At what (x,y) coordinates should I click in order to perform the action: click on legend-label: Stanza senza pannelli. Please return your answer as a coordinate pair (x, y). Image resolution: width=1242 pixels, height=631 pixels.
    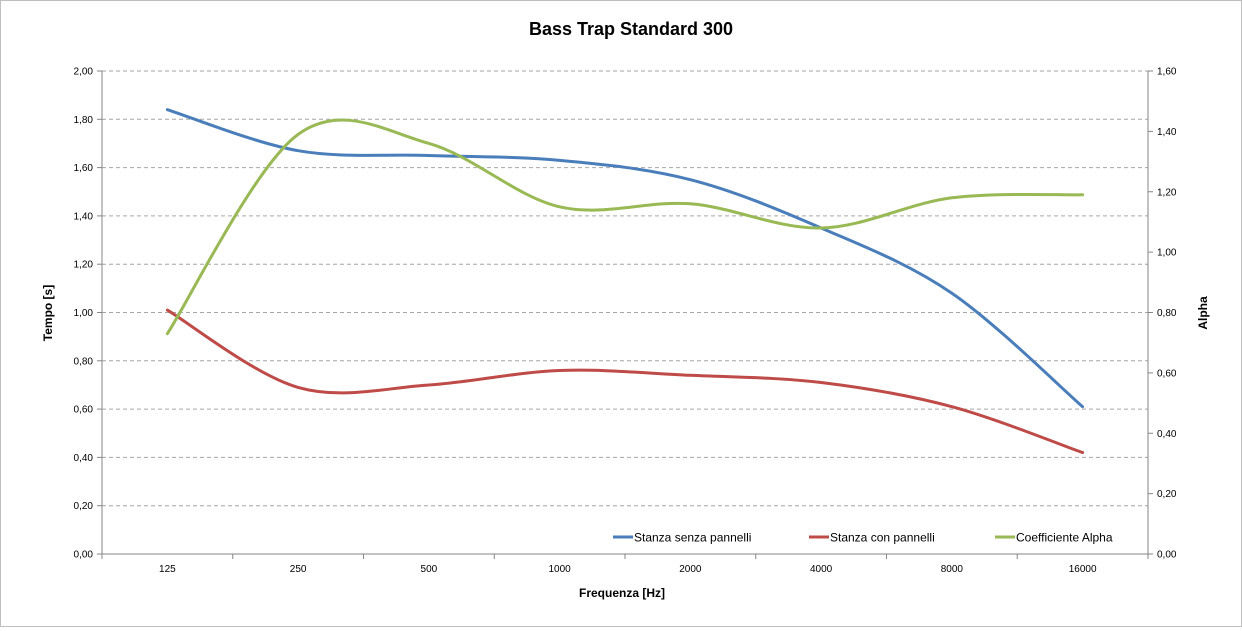
    Looking at the image, I should click on (692, 538).